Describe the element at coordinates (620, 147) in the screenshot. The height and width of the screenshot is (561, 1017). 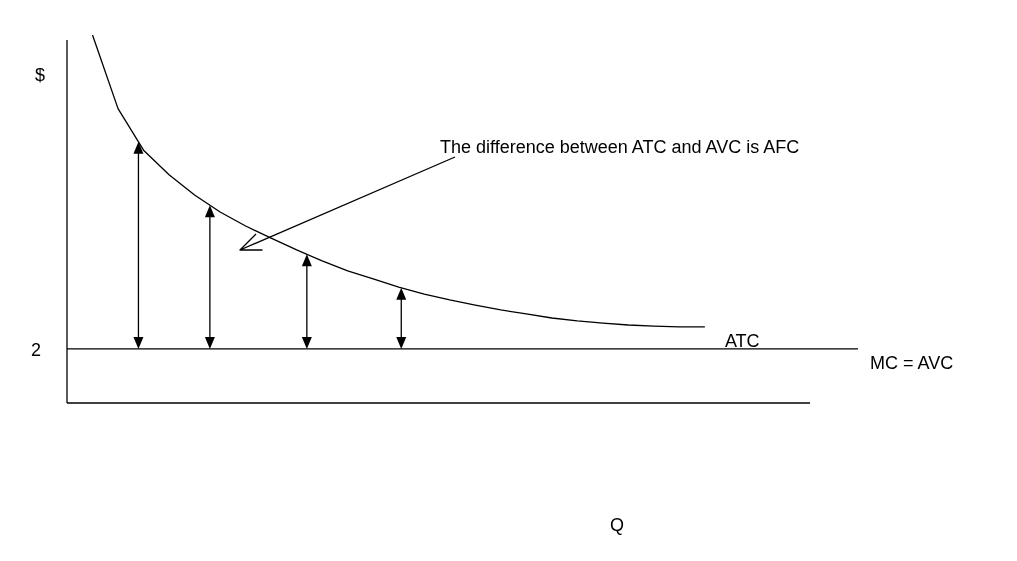
I see `annotation: The difference between ATC and AVC is AFC` at that location.